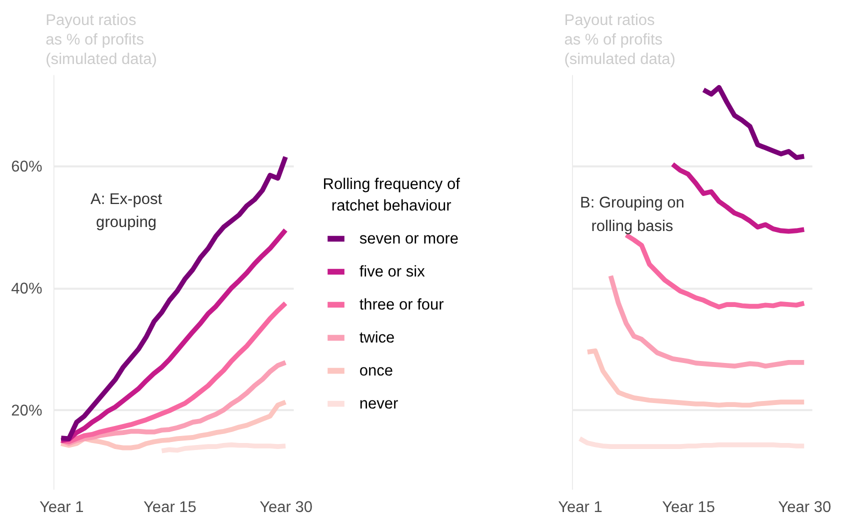 The height and width of the screenshot is (527, 841). Describe the element at coordinates (391, 195) in the screenshot. I see `legend-title: Rolling frequency of ratchet behaviour` at that location.